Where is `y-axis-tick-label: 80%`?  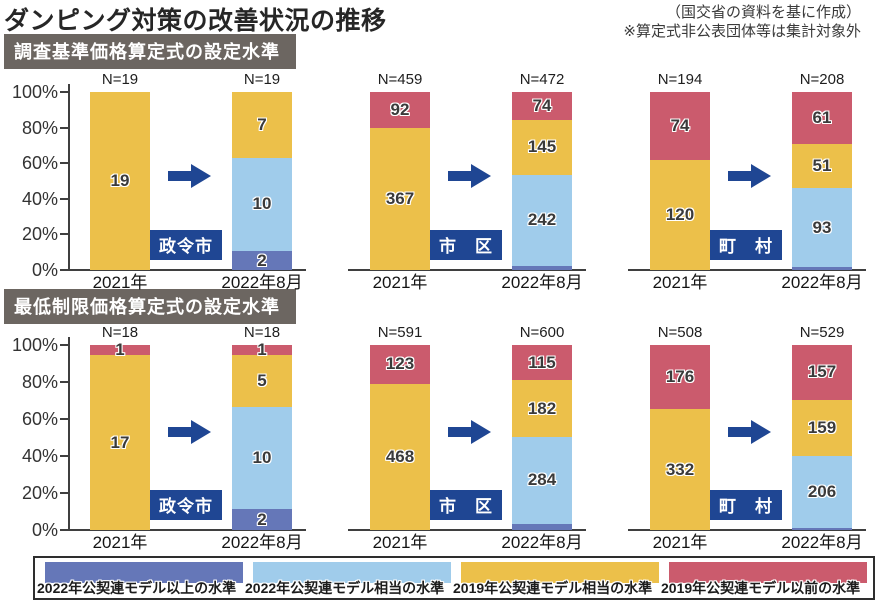
y-axis-tick-label: 80% is located at coordinates (39, 382).